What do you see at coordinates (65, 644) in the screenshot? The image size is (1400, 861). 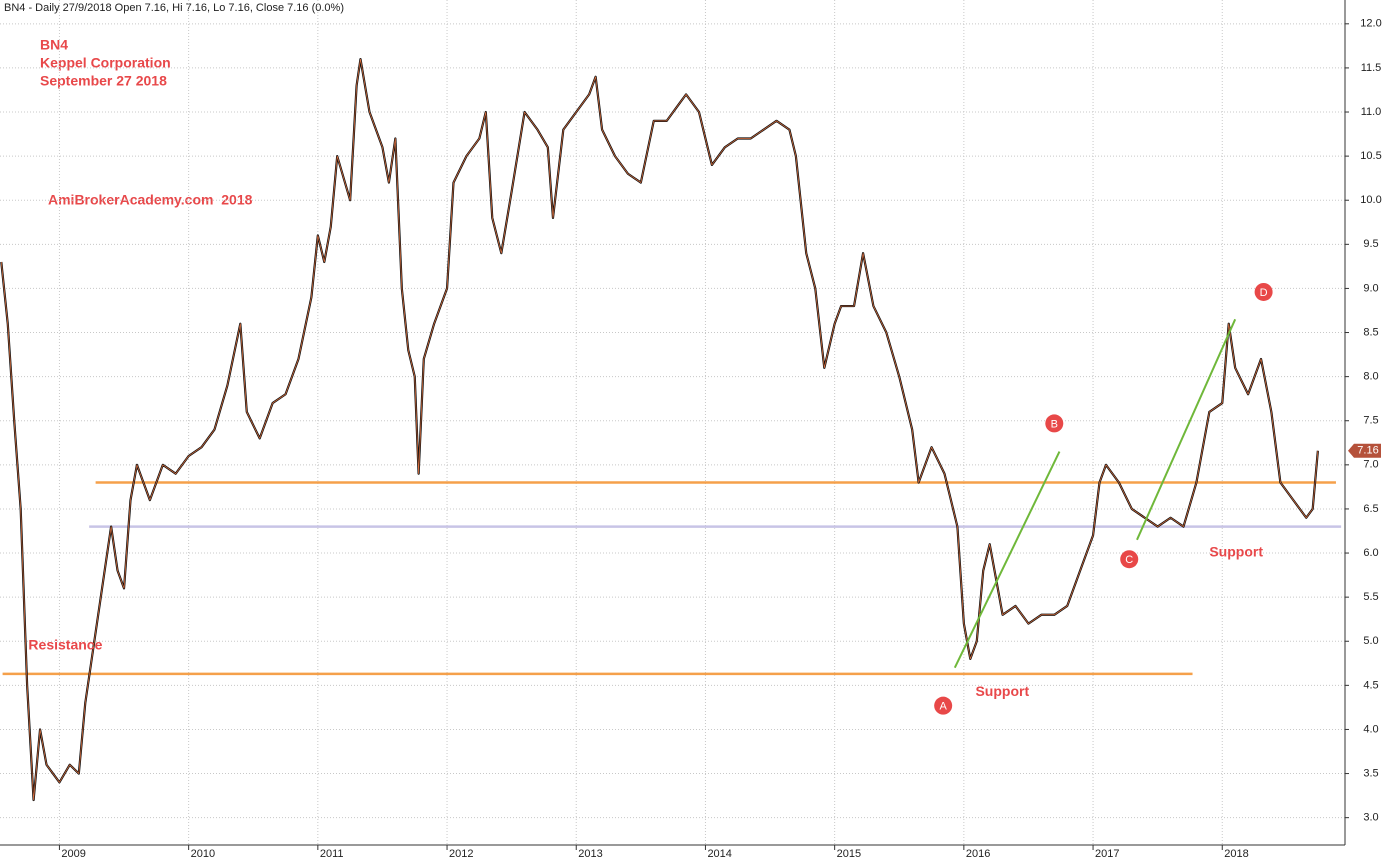 I see `annotation: Resistance` at bounding box center [65, 644].